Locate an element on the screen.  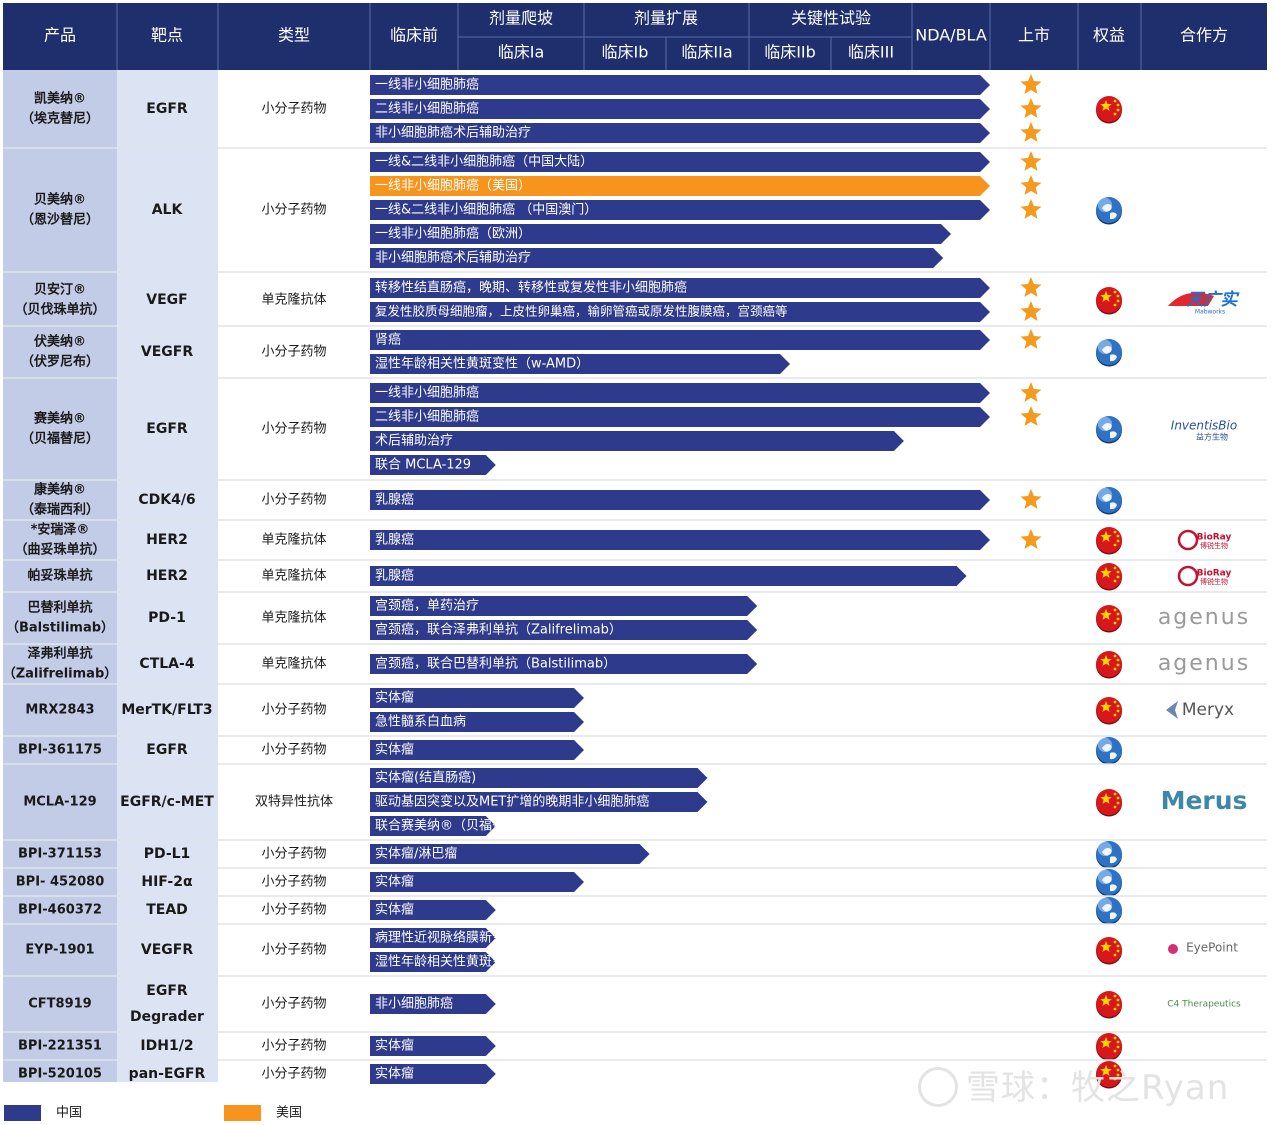
header-phase-3: 临床III is located at coordinates (871, 52).